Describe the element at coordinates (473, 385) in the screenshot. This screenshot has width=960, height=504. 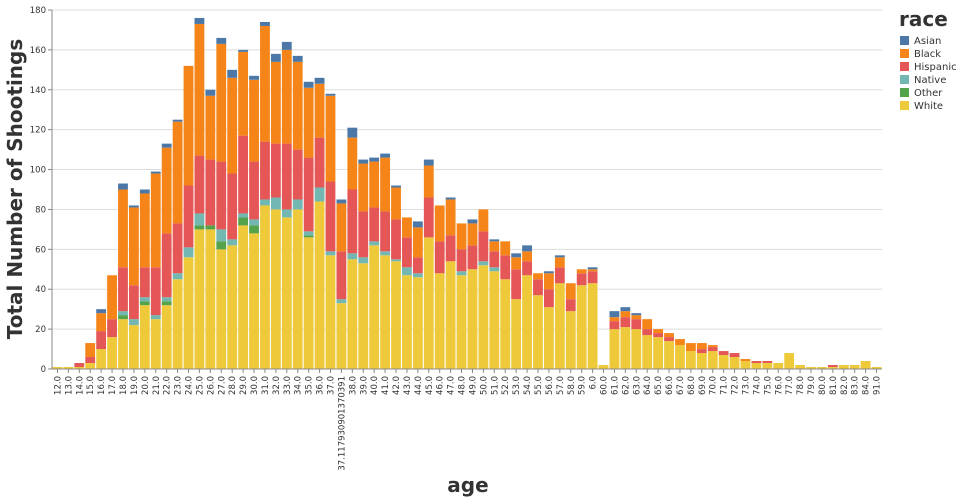
I see `x-tick-label: 49.0` at that location.